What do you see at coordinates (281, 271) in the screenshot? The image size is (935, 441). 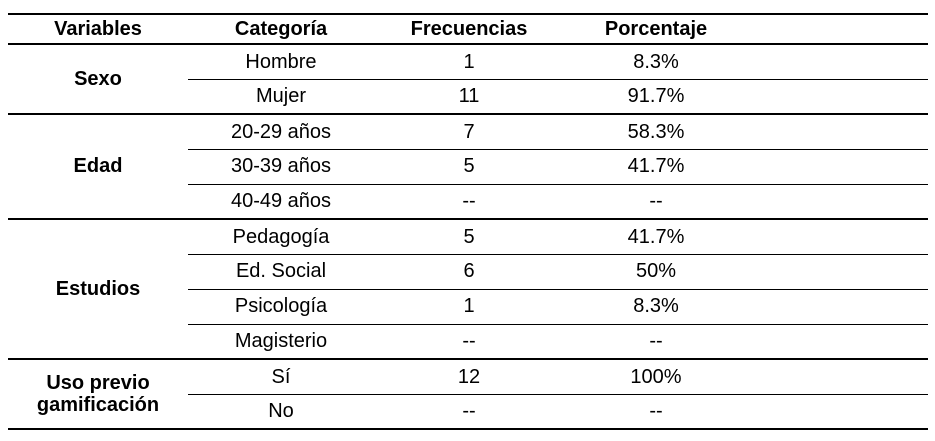 I see `category-cell: Ed. Social` at bounding box center [281, 271].